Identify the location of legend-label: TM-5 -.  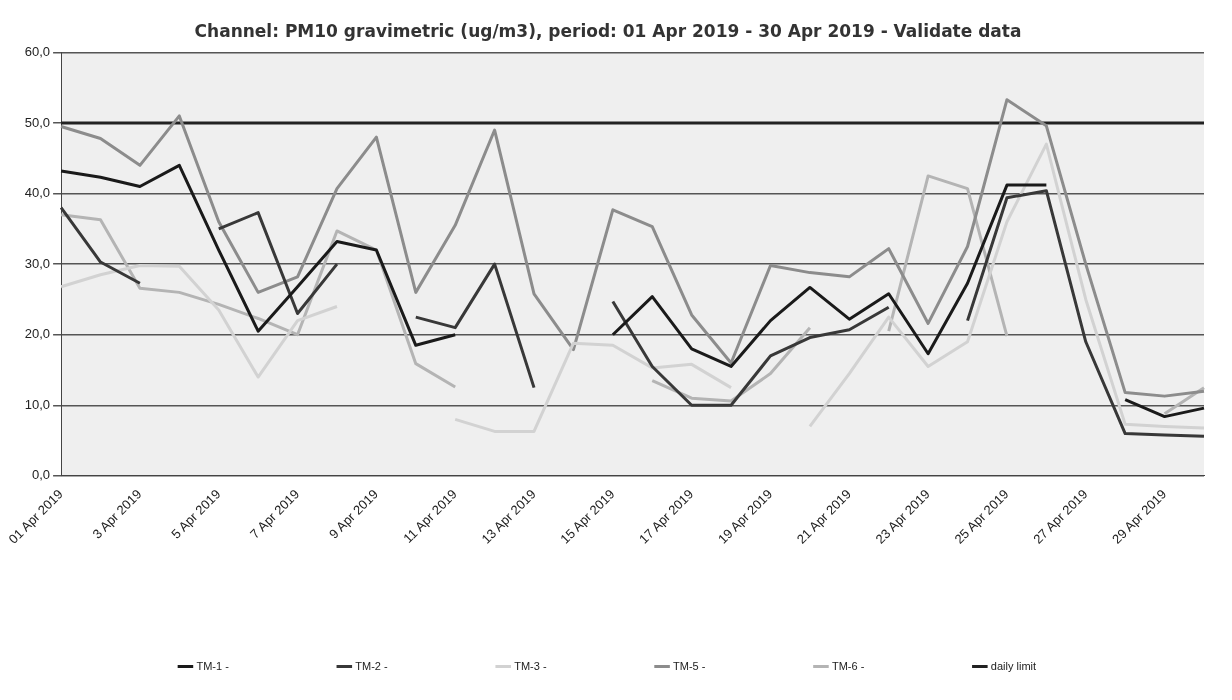
(689, 665).